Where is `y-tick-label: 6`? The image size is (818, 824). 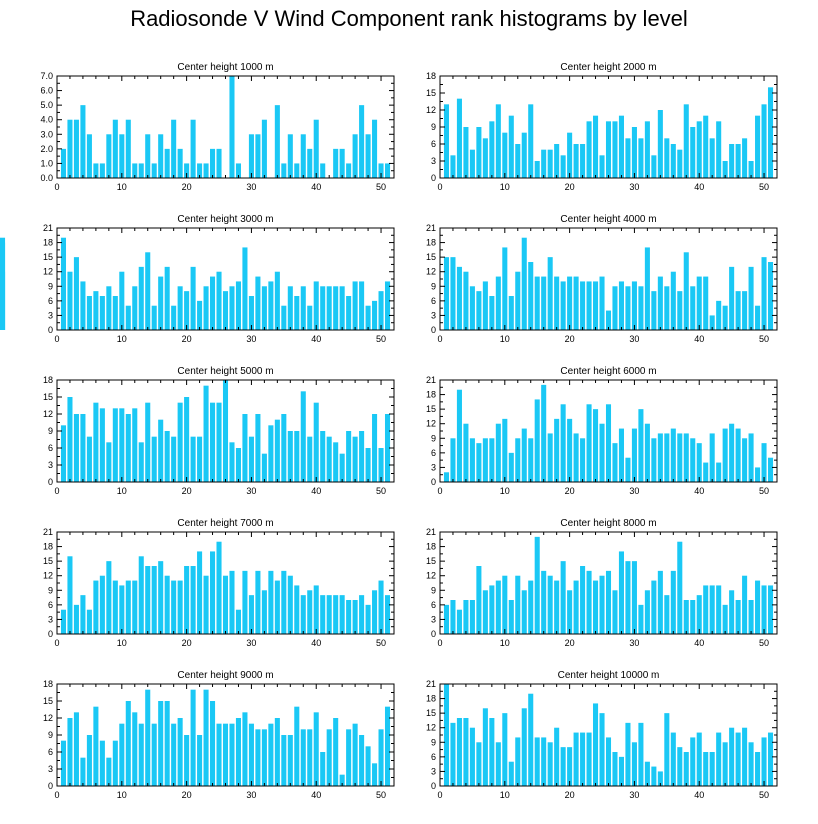
y-tick-label: 6 is located at coordinates (433, 453).